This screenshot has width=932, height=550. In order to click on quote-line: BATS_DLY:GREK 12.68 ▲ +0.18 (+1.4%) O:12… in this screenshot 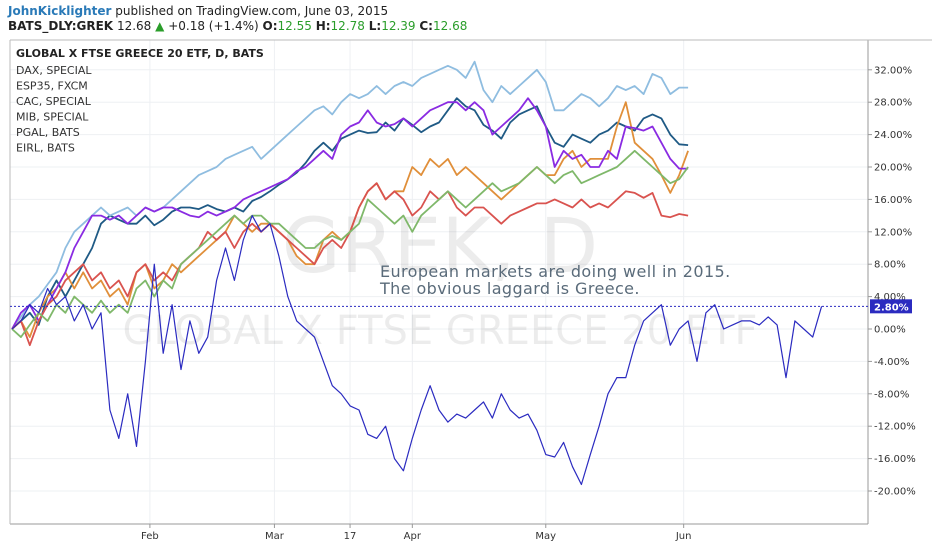, I will do `click(237, 26)`.